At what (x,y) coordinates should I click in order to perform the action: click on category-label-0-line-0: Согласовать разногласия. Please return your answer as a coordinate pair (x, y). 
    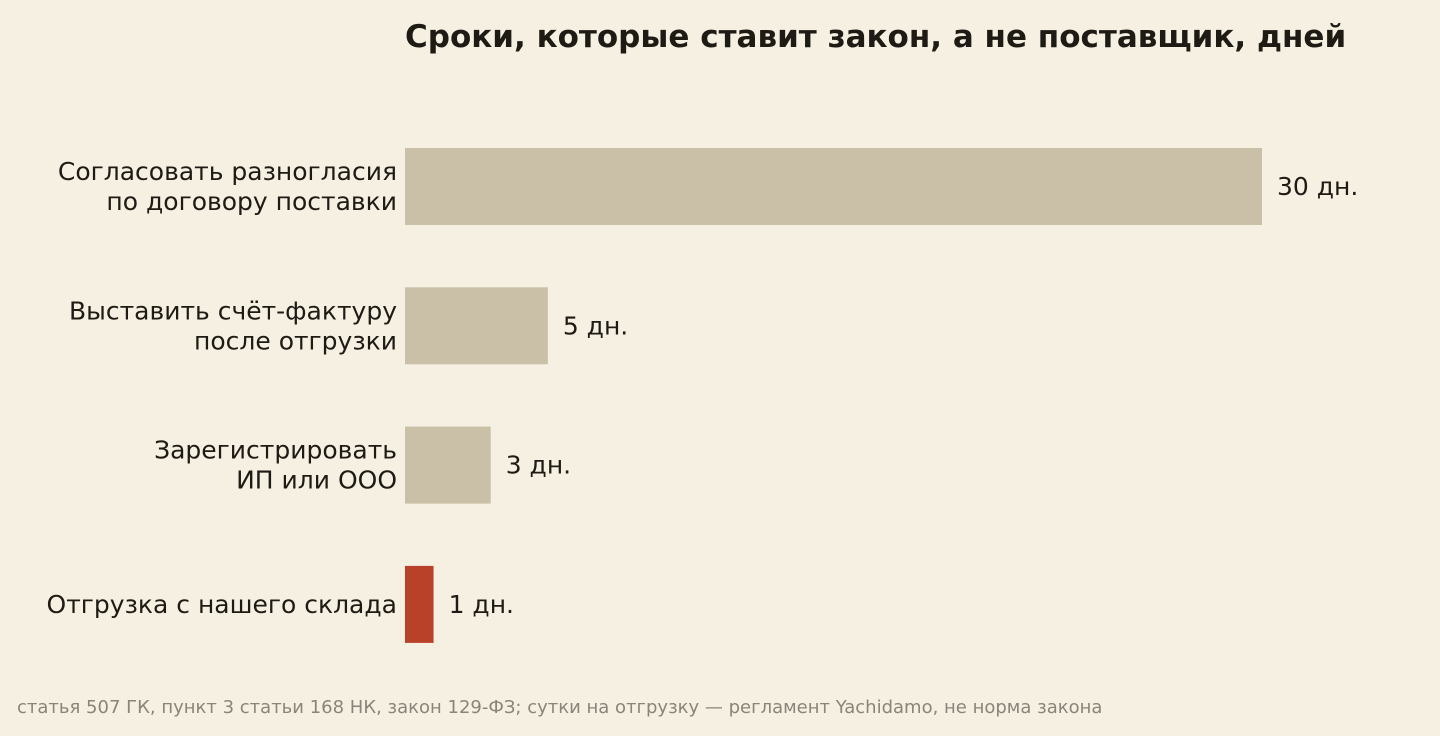
    Looking at the image, I should click on (227, 171).